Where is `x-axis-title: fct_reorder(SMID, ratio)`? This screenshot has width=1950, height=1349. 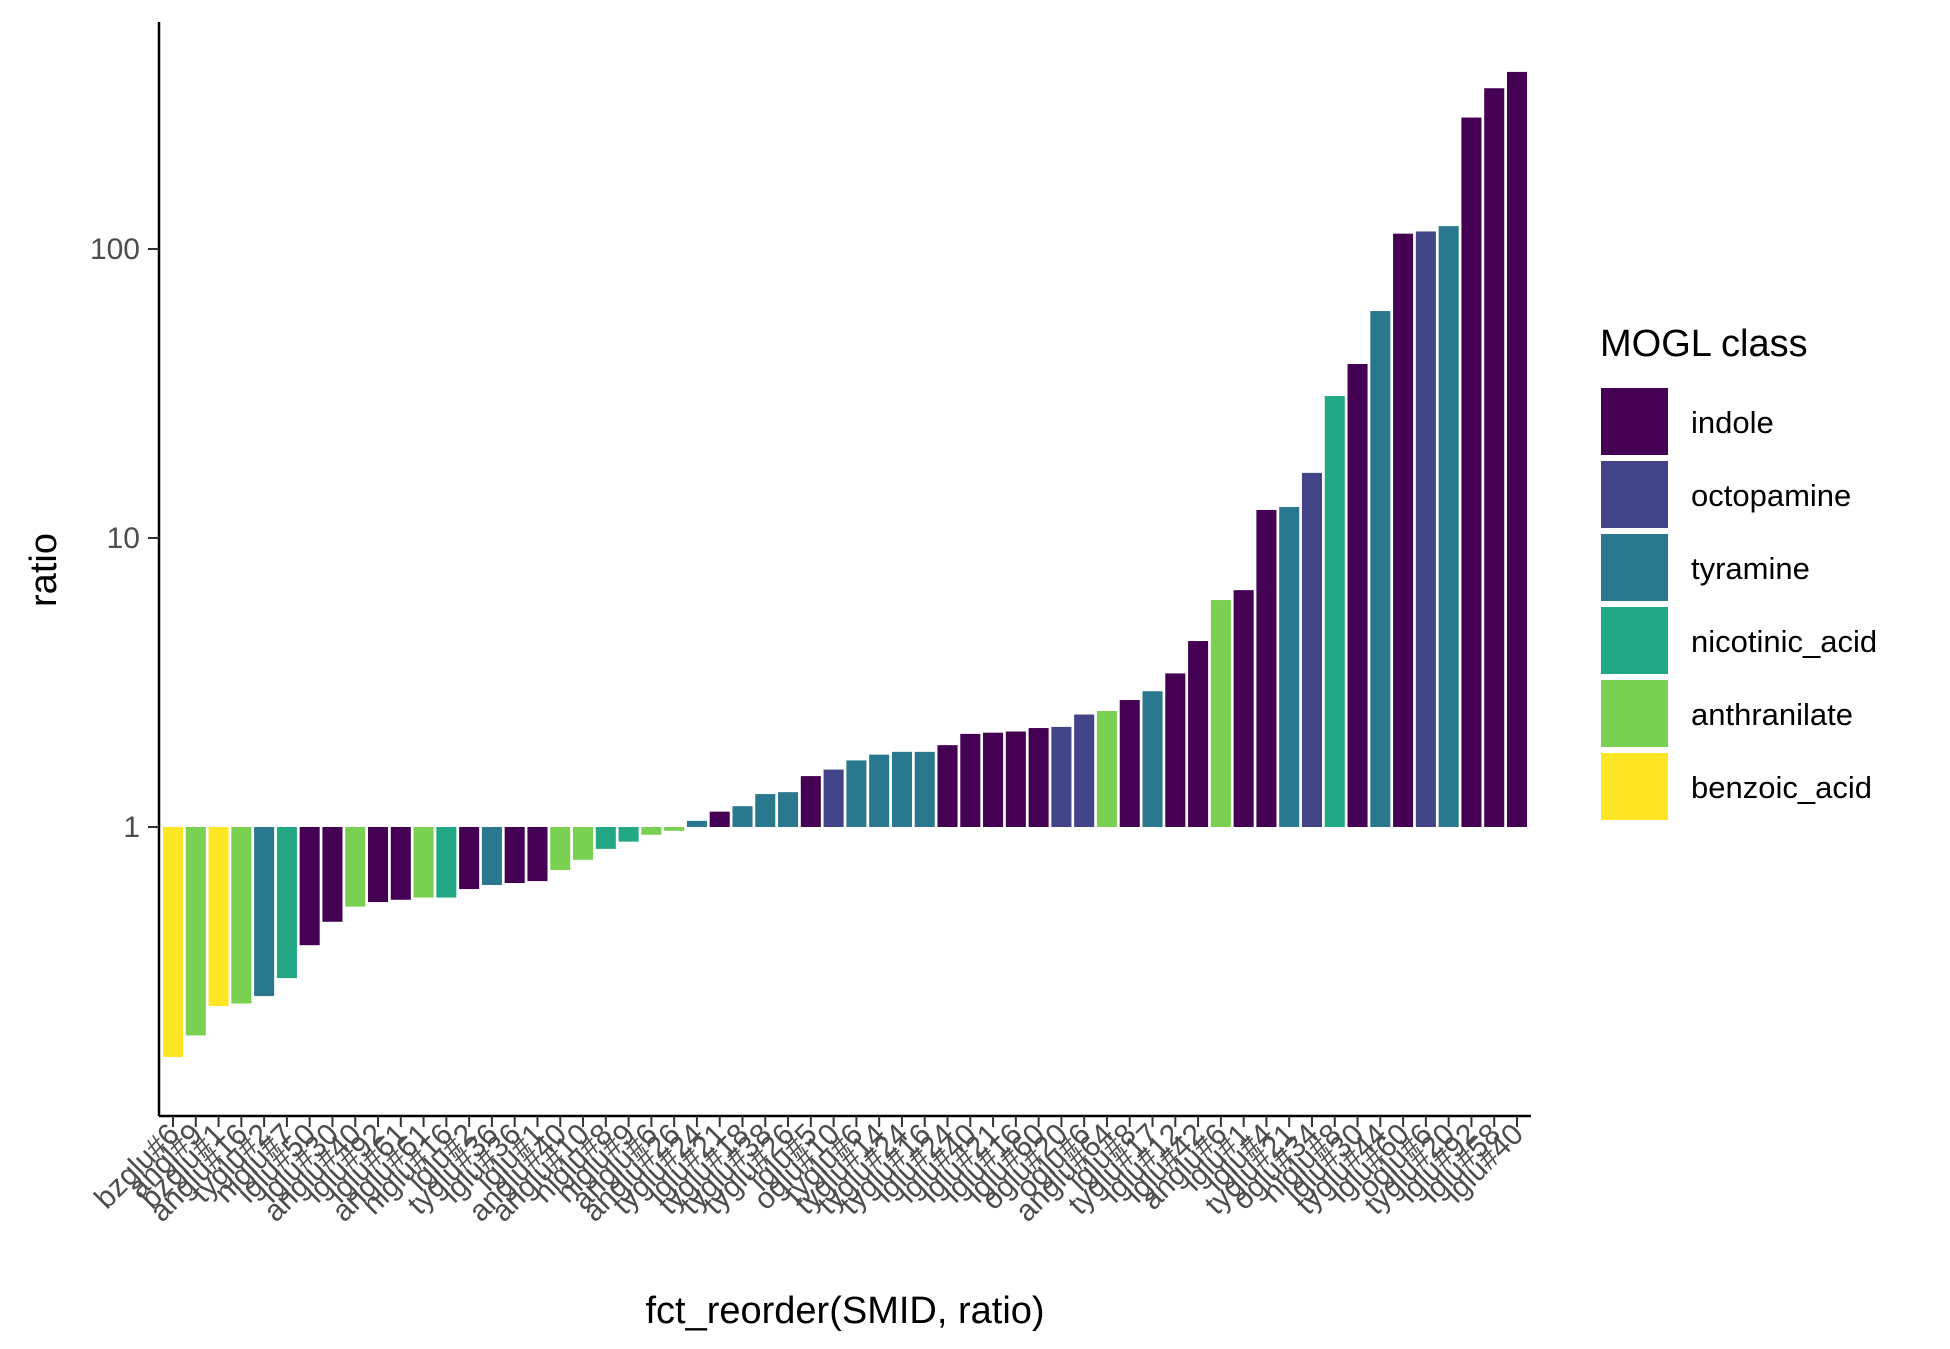
x-axis-title: fct_reorder(SMID, ratio) is located at coordinates (844, 1311).